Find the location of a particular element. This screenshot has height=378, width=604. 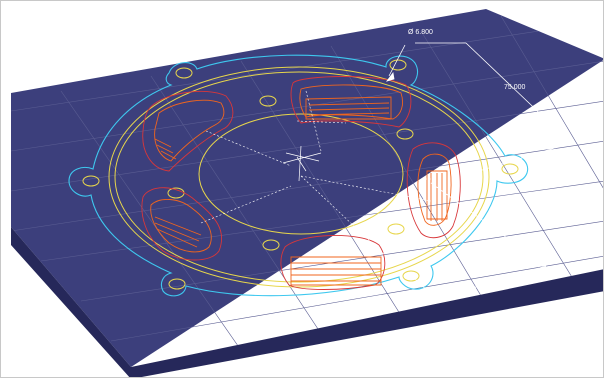

pocket-bottom is located at coordinates (333, 262).